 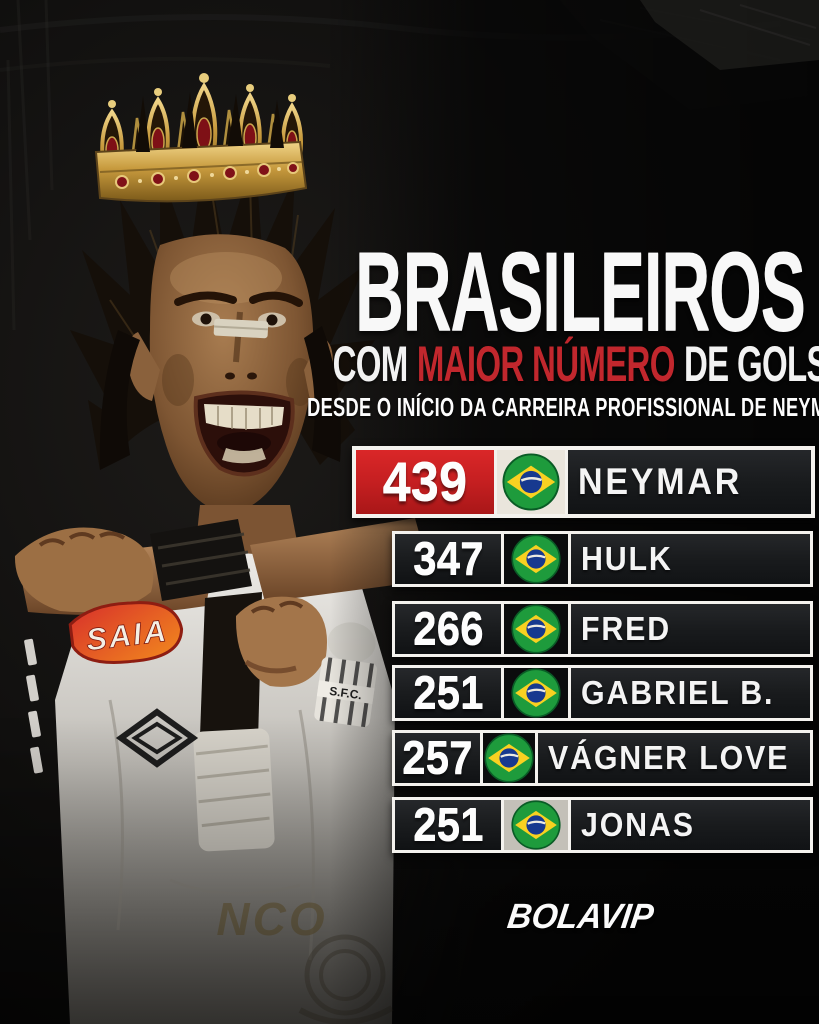 I want to click on player-cell: JONAS, so click(x=690, y=825).